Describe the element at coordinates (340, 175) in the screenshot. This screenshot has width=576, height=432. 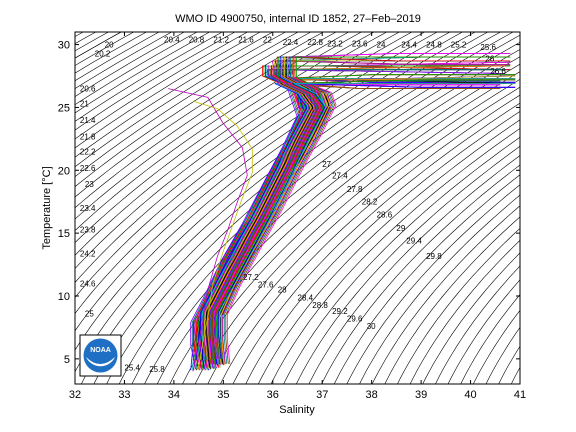
I see `isopycnal-label: 27.4` at that location.